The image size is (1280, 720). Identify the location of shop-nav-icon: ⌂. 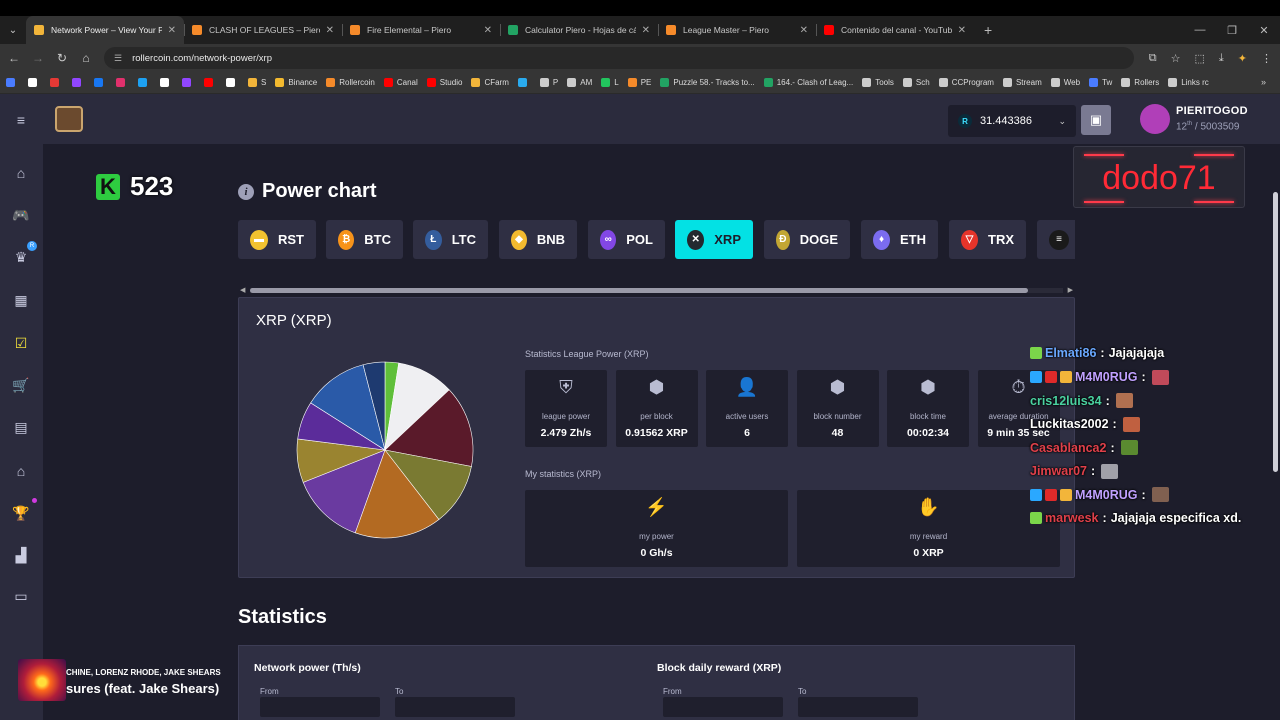
(21, 471).